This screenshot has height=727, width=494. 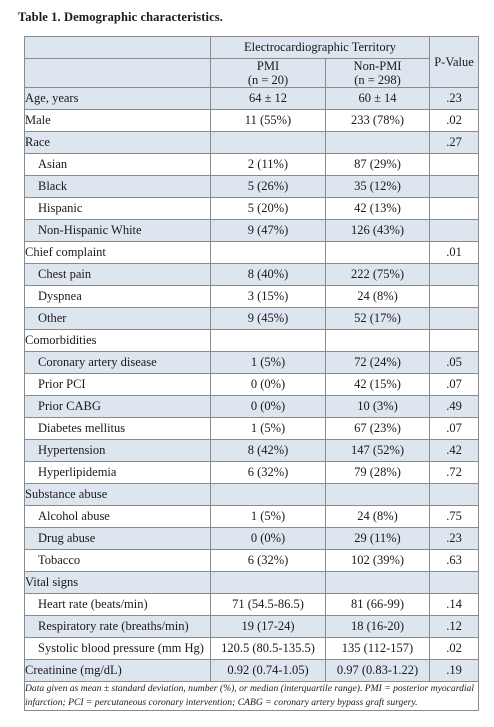 I want to click on table-row: Drug abuse 0 (0%) 29 (11%) .23, so click(x=252, y=538).